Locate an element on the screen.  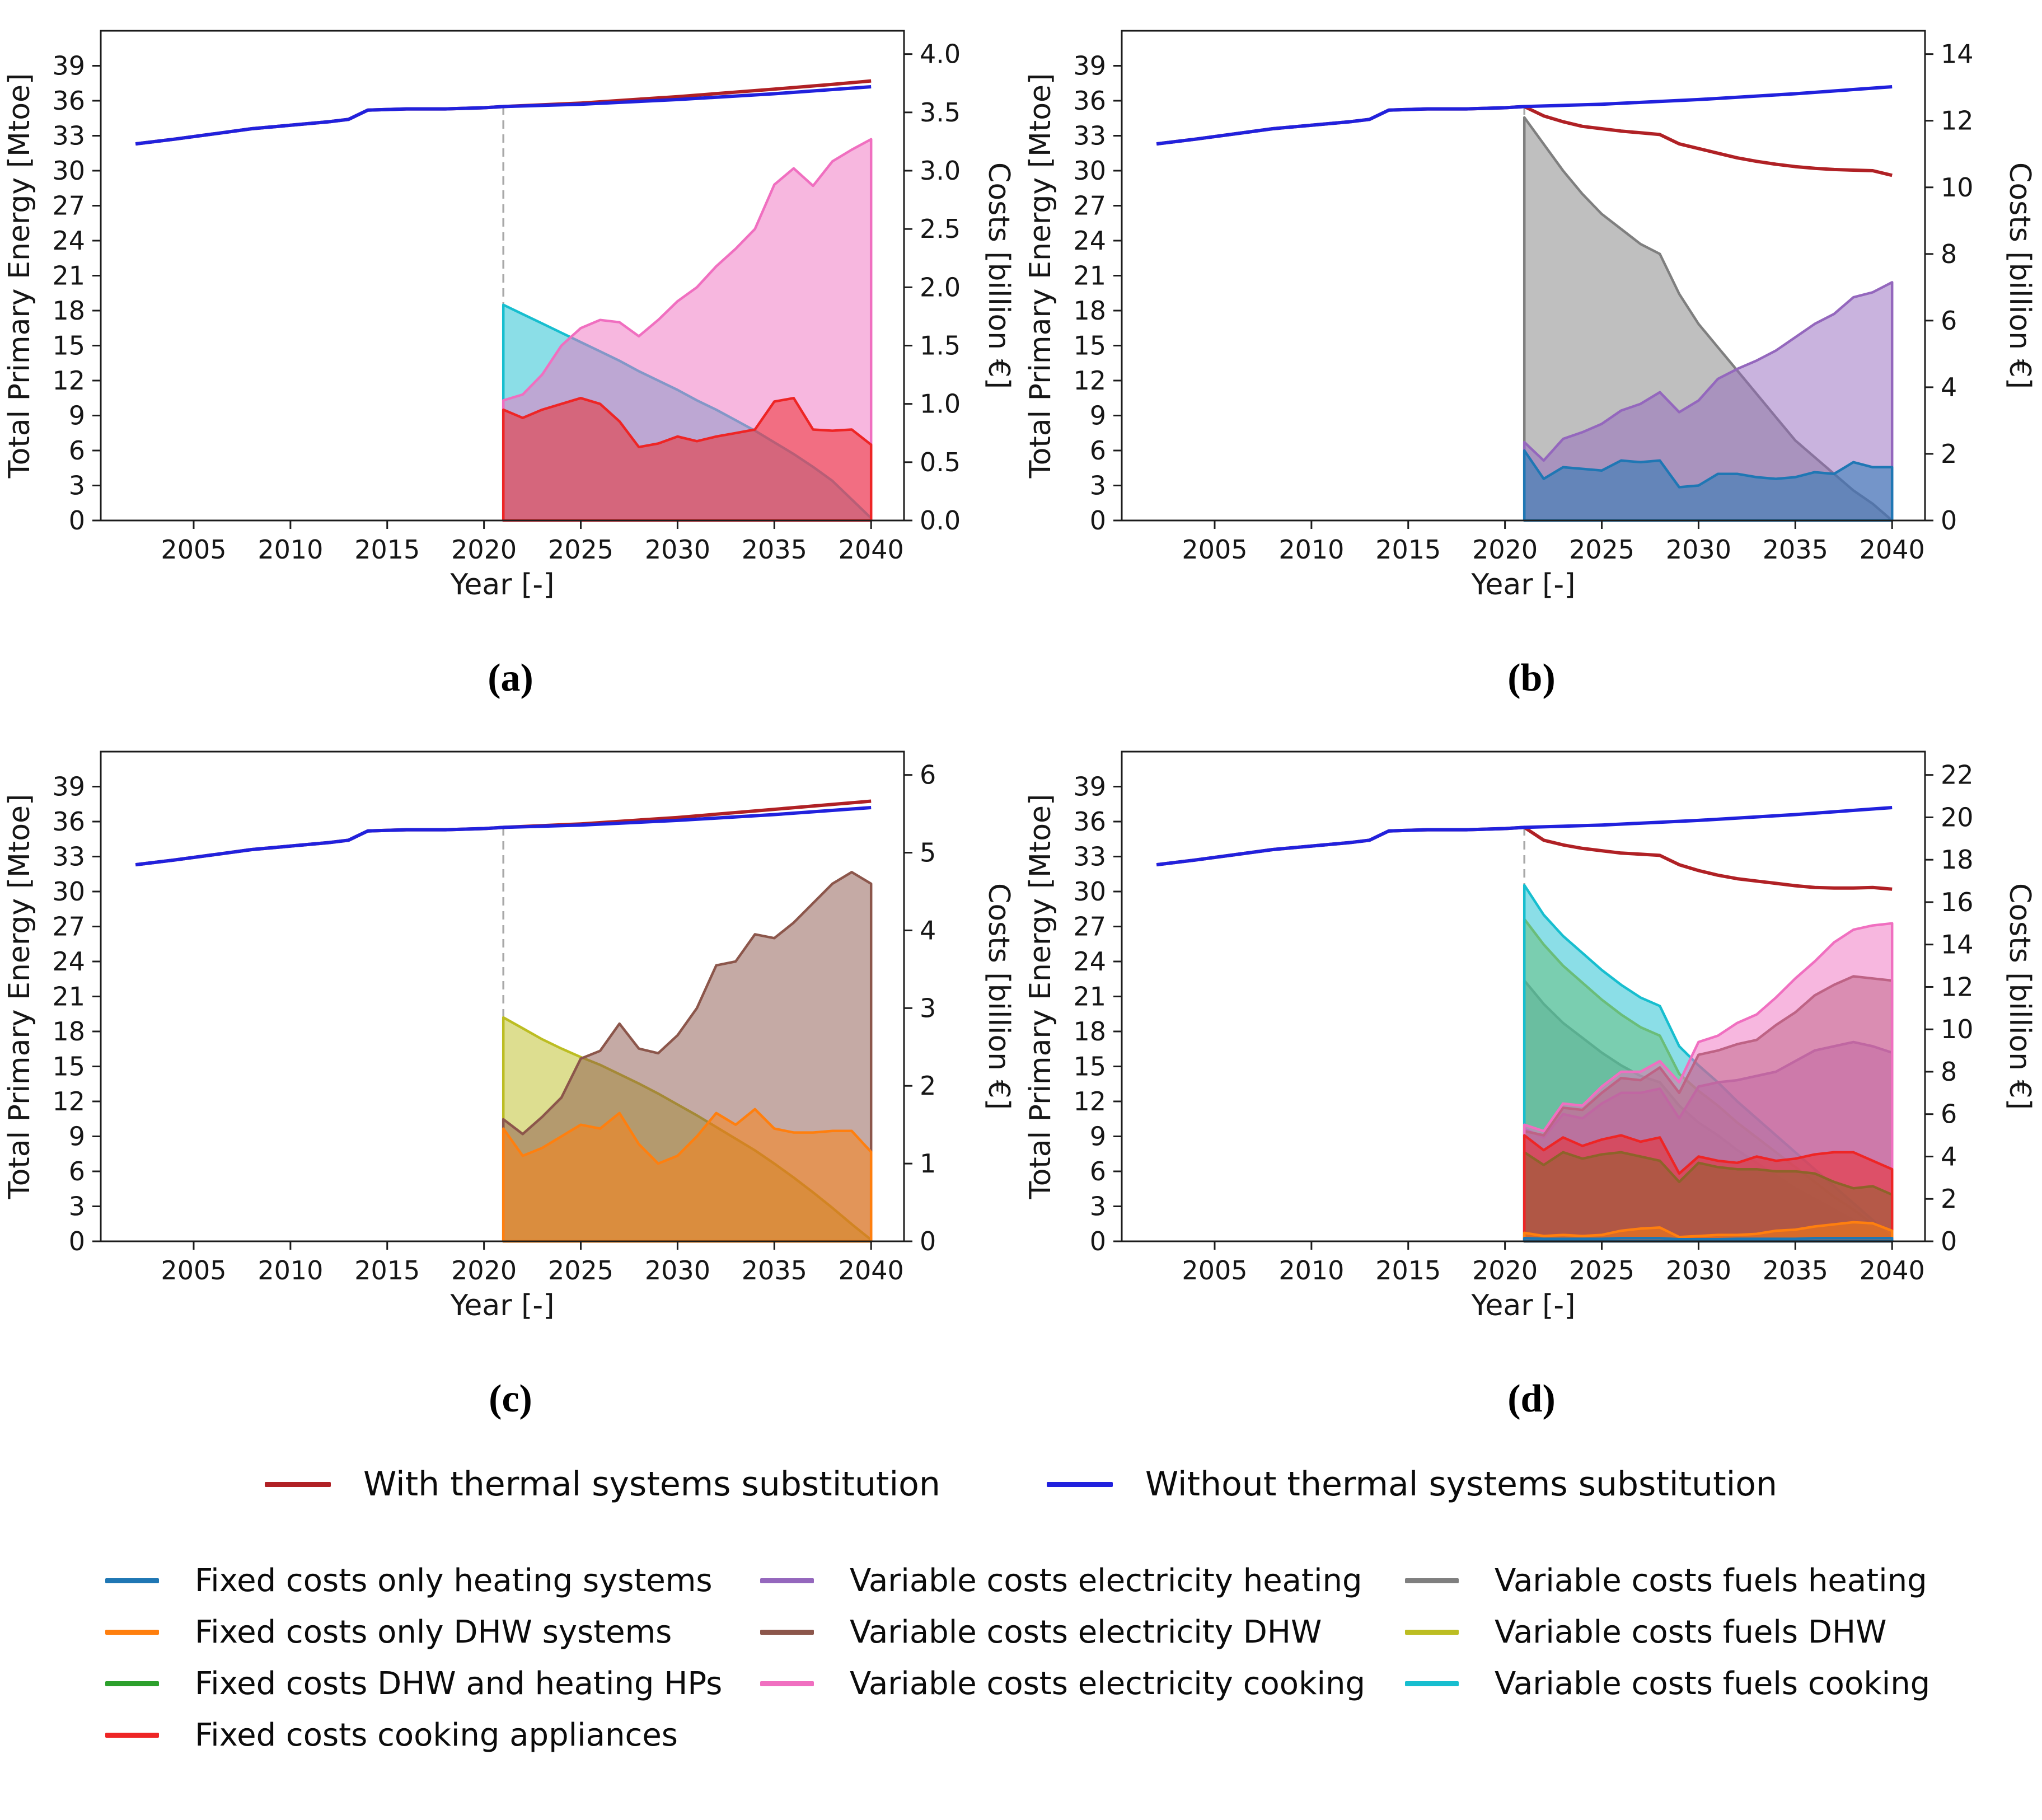
legend-item: Variable costs electricity DHW is located at coordinates (1082, 1632).